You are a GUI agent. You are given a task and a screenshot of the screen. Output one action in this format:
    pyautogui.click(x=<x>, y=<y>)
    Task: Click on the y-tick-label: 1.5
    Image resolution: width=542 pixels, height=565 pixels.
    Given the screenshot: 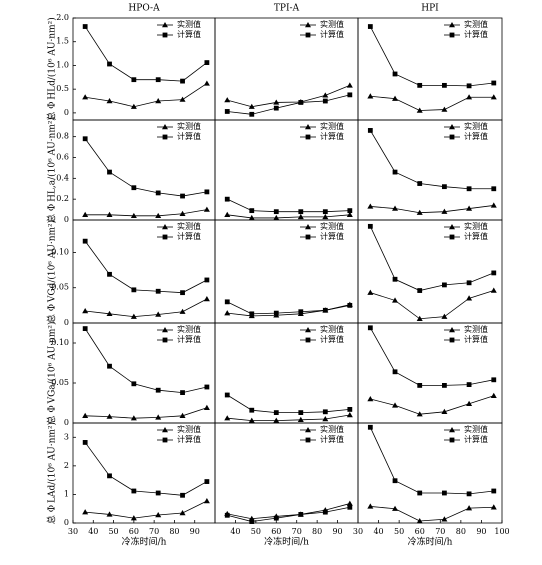 What is the action you would take?
    pyautogui.click(x=62, y=41)
    